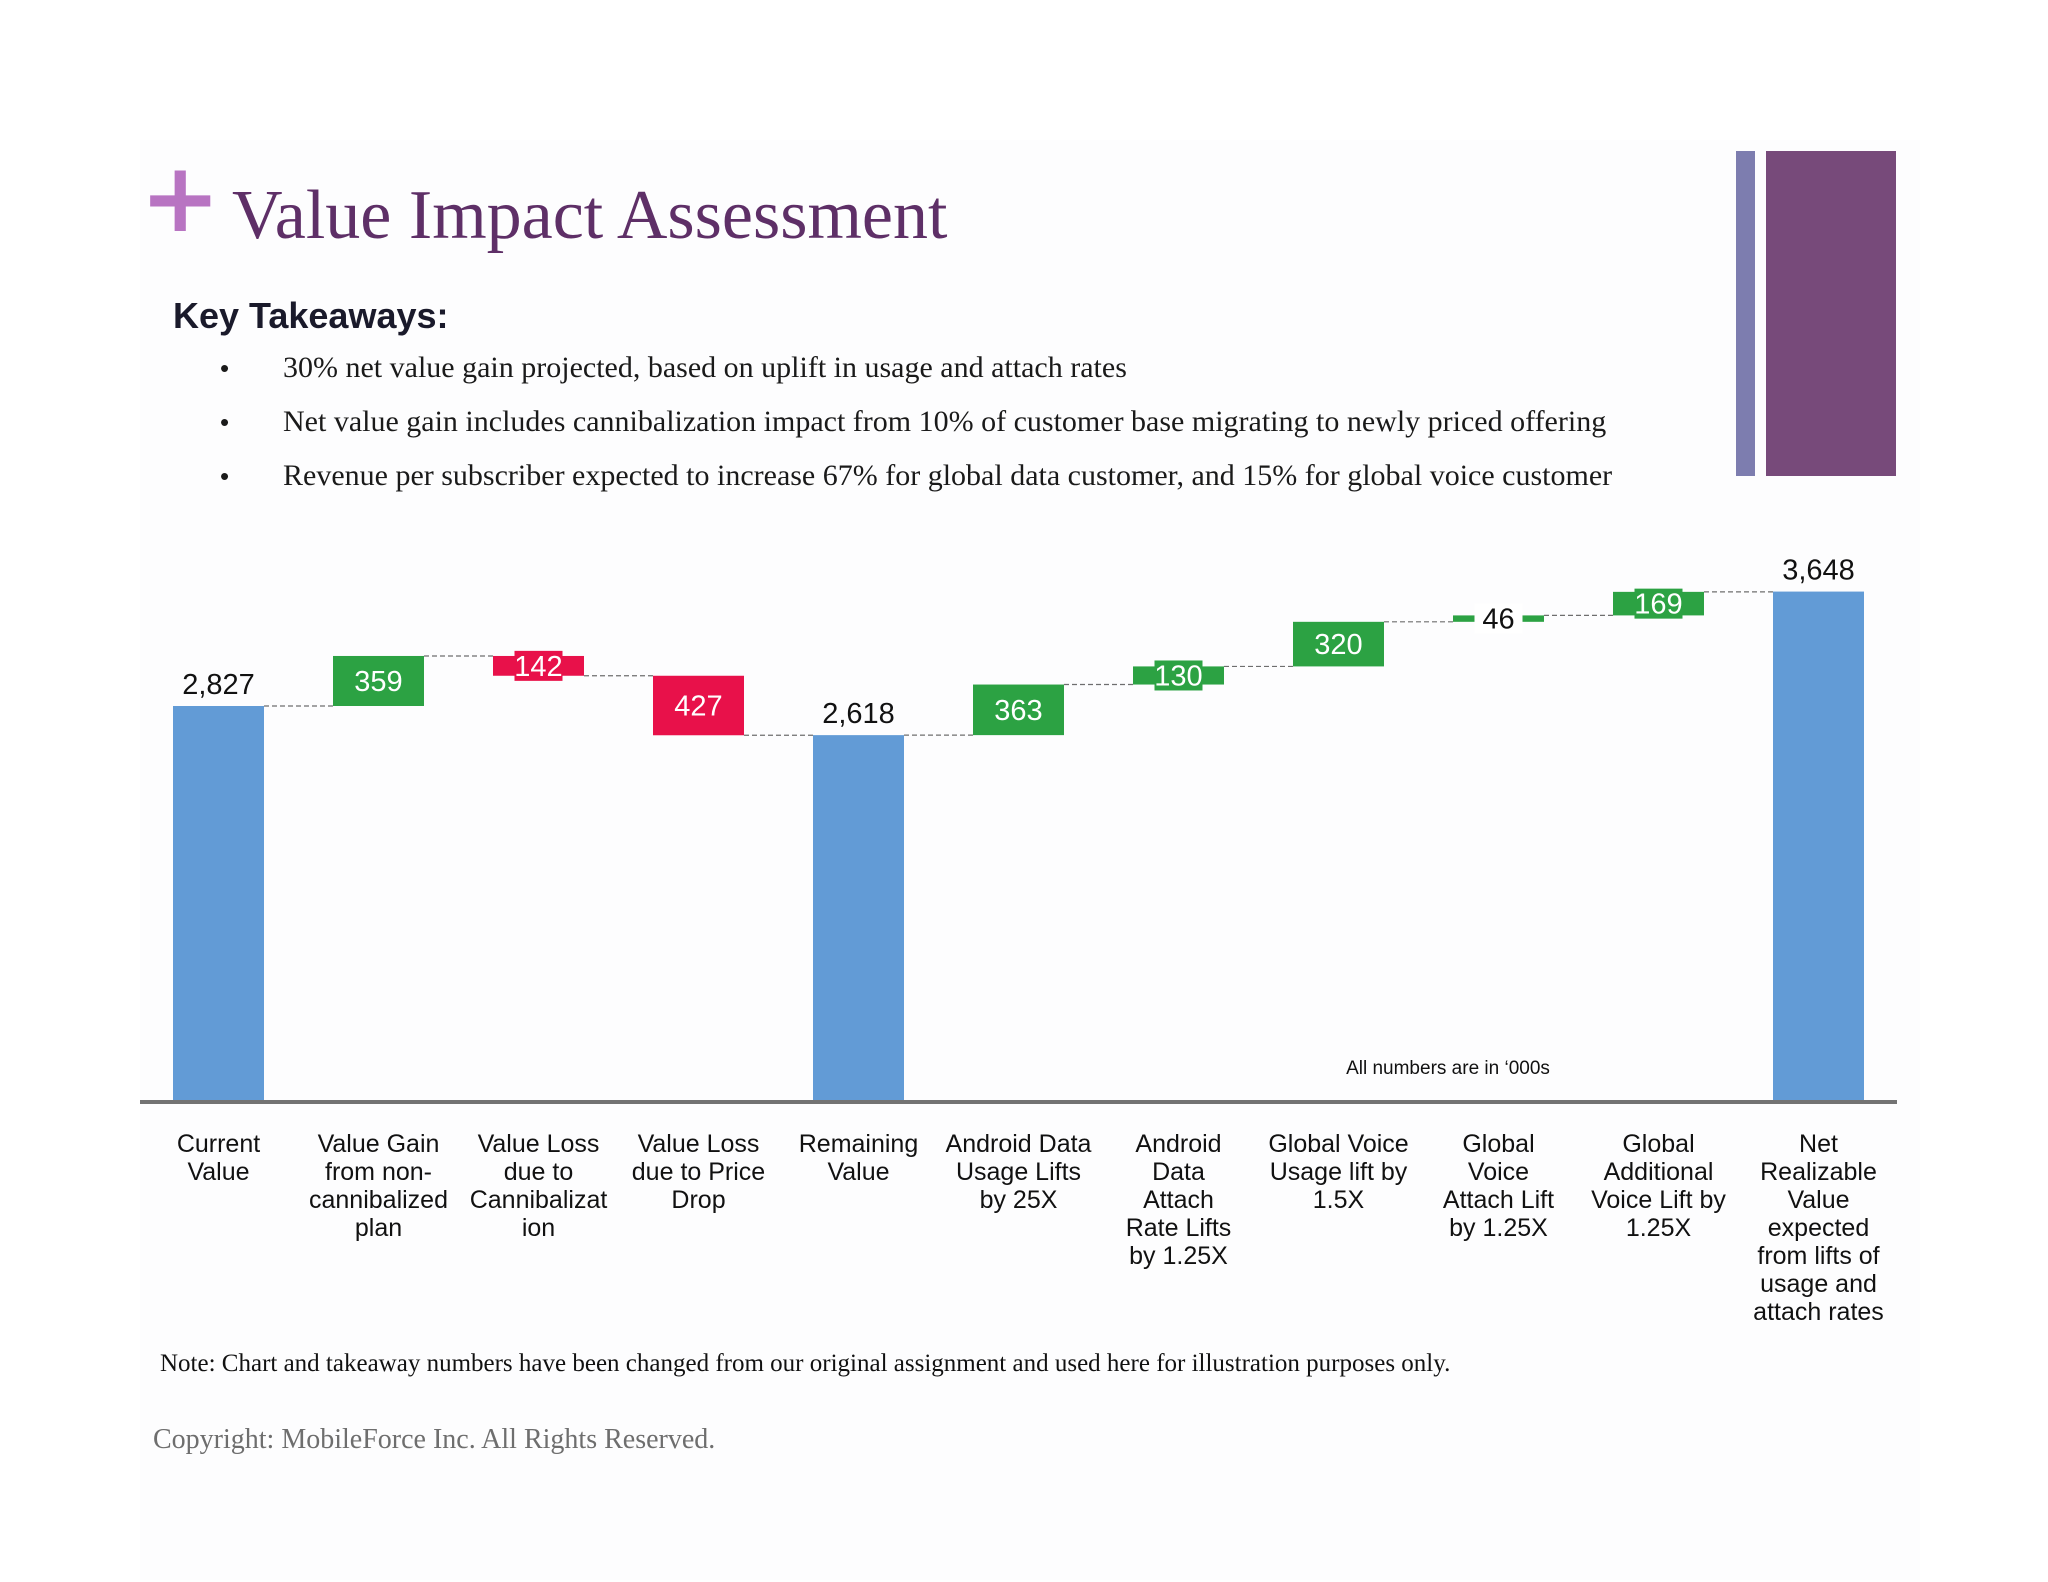 The image size is (2048, 1582). I want to click on page-title: Value Impact Assessment, so click(590, 215).